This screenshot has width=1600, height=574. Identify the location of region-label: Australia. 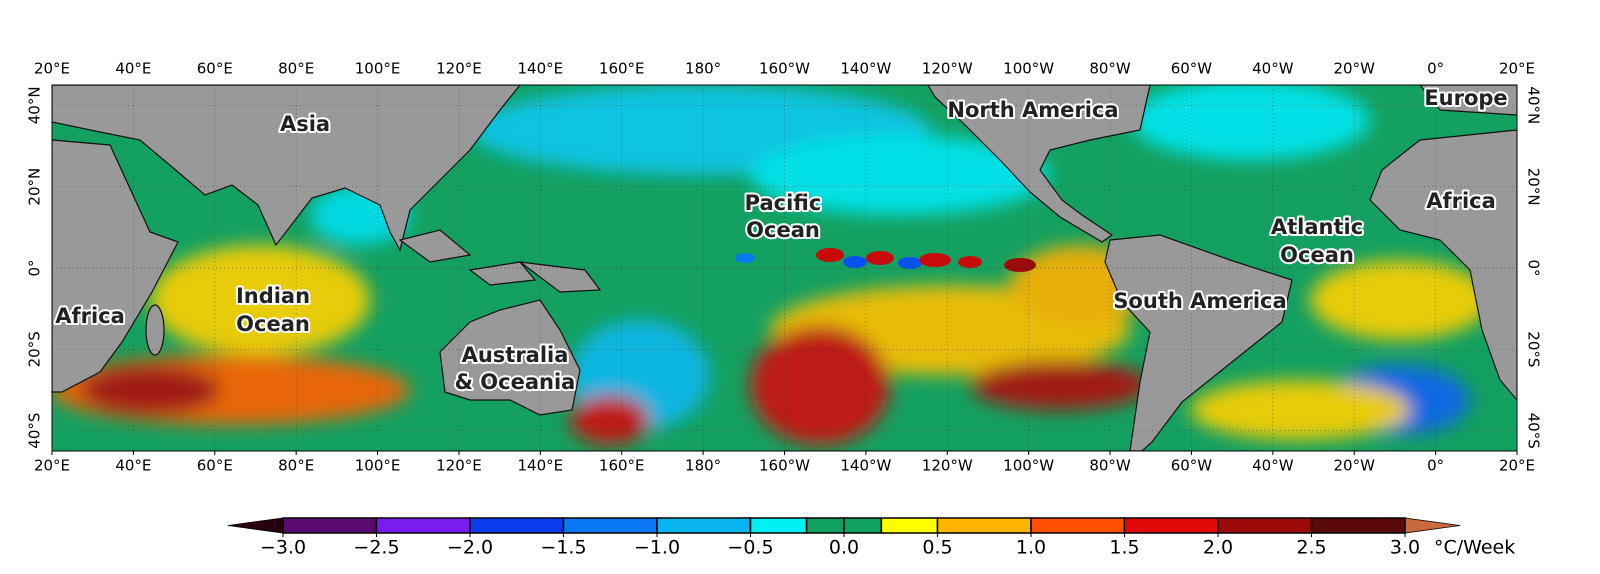
(515, 355).